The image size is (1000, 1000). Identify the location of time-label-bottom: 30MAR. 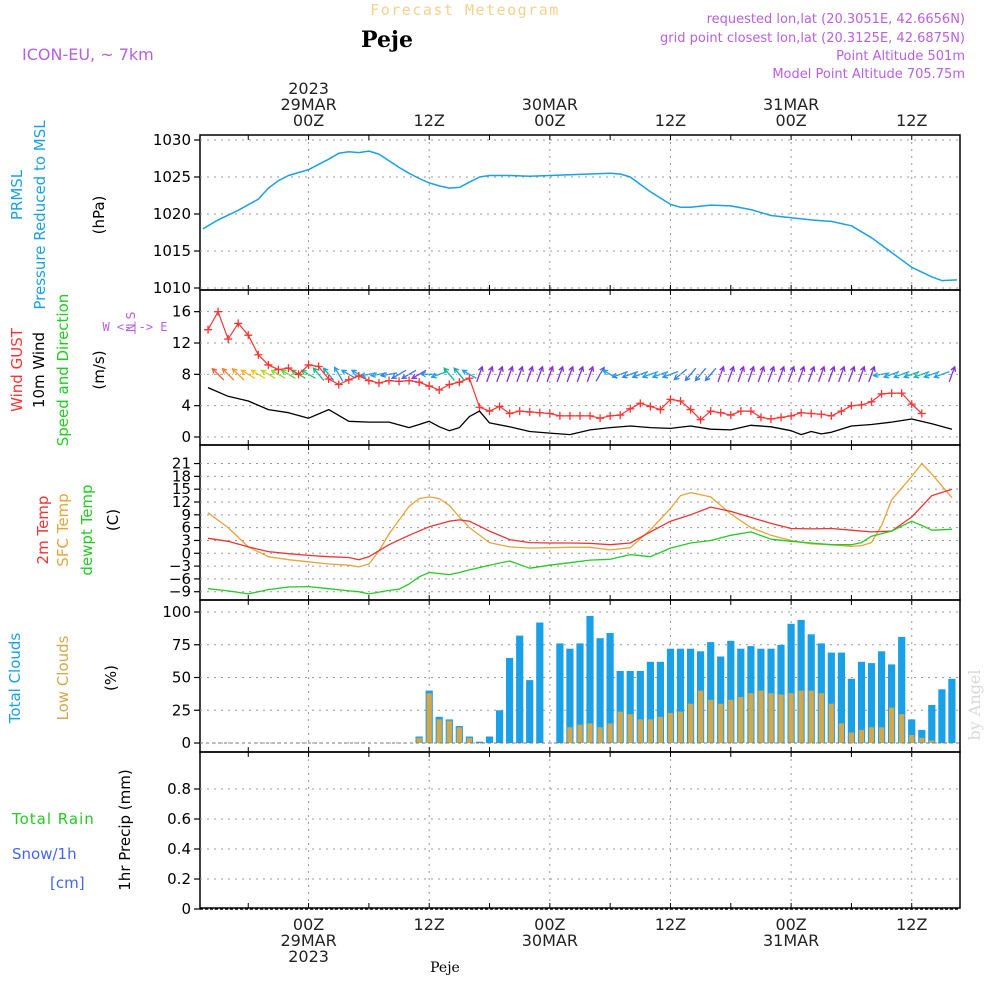
(550, 940).